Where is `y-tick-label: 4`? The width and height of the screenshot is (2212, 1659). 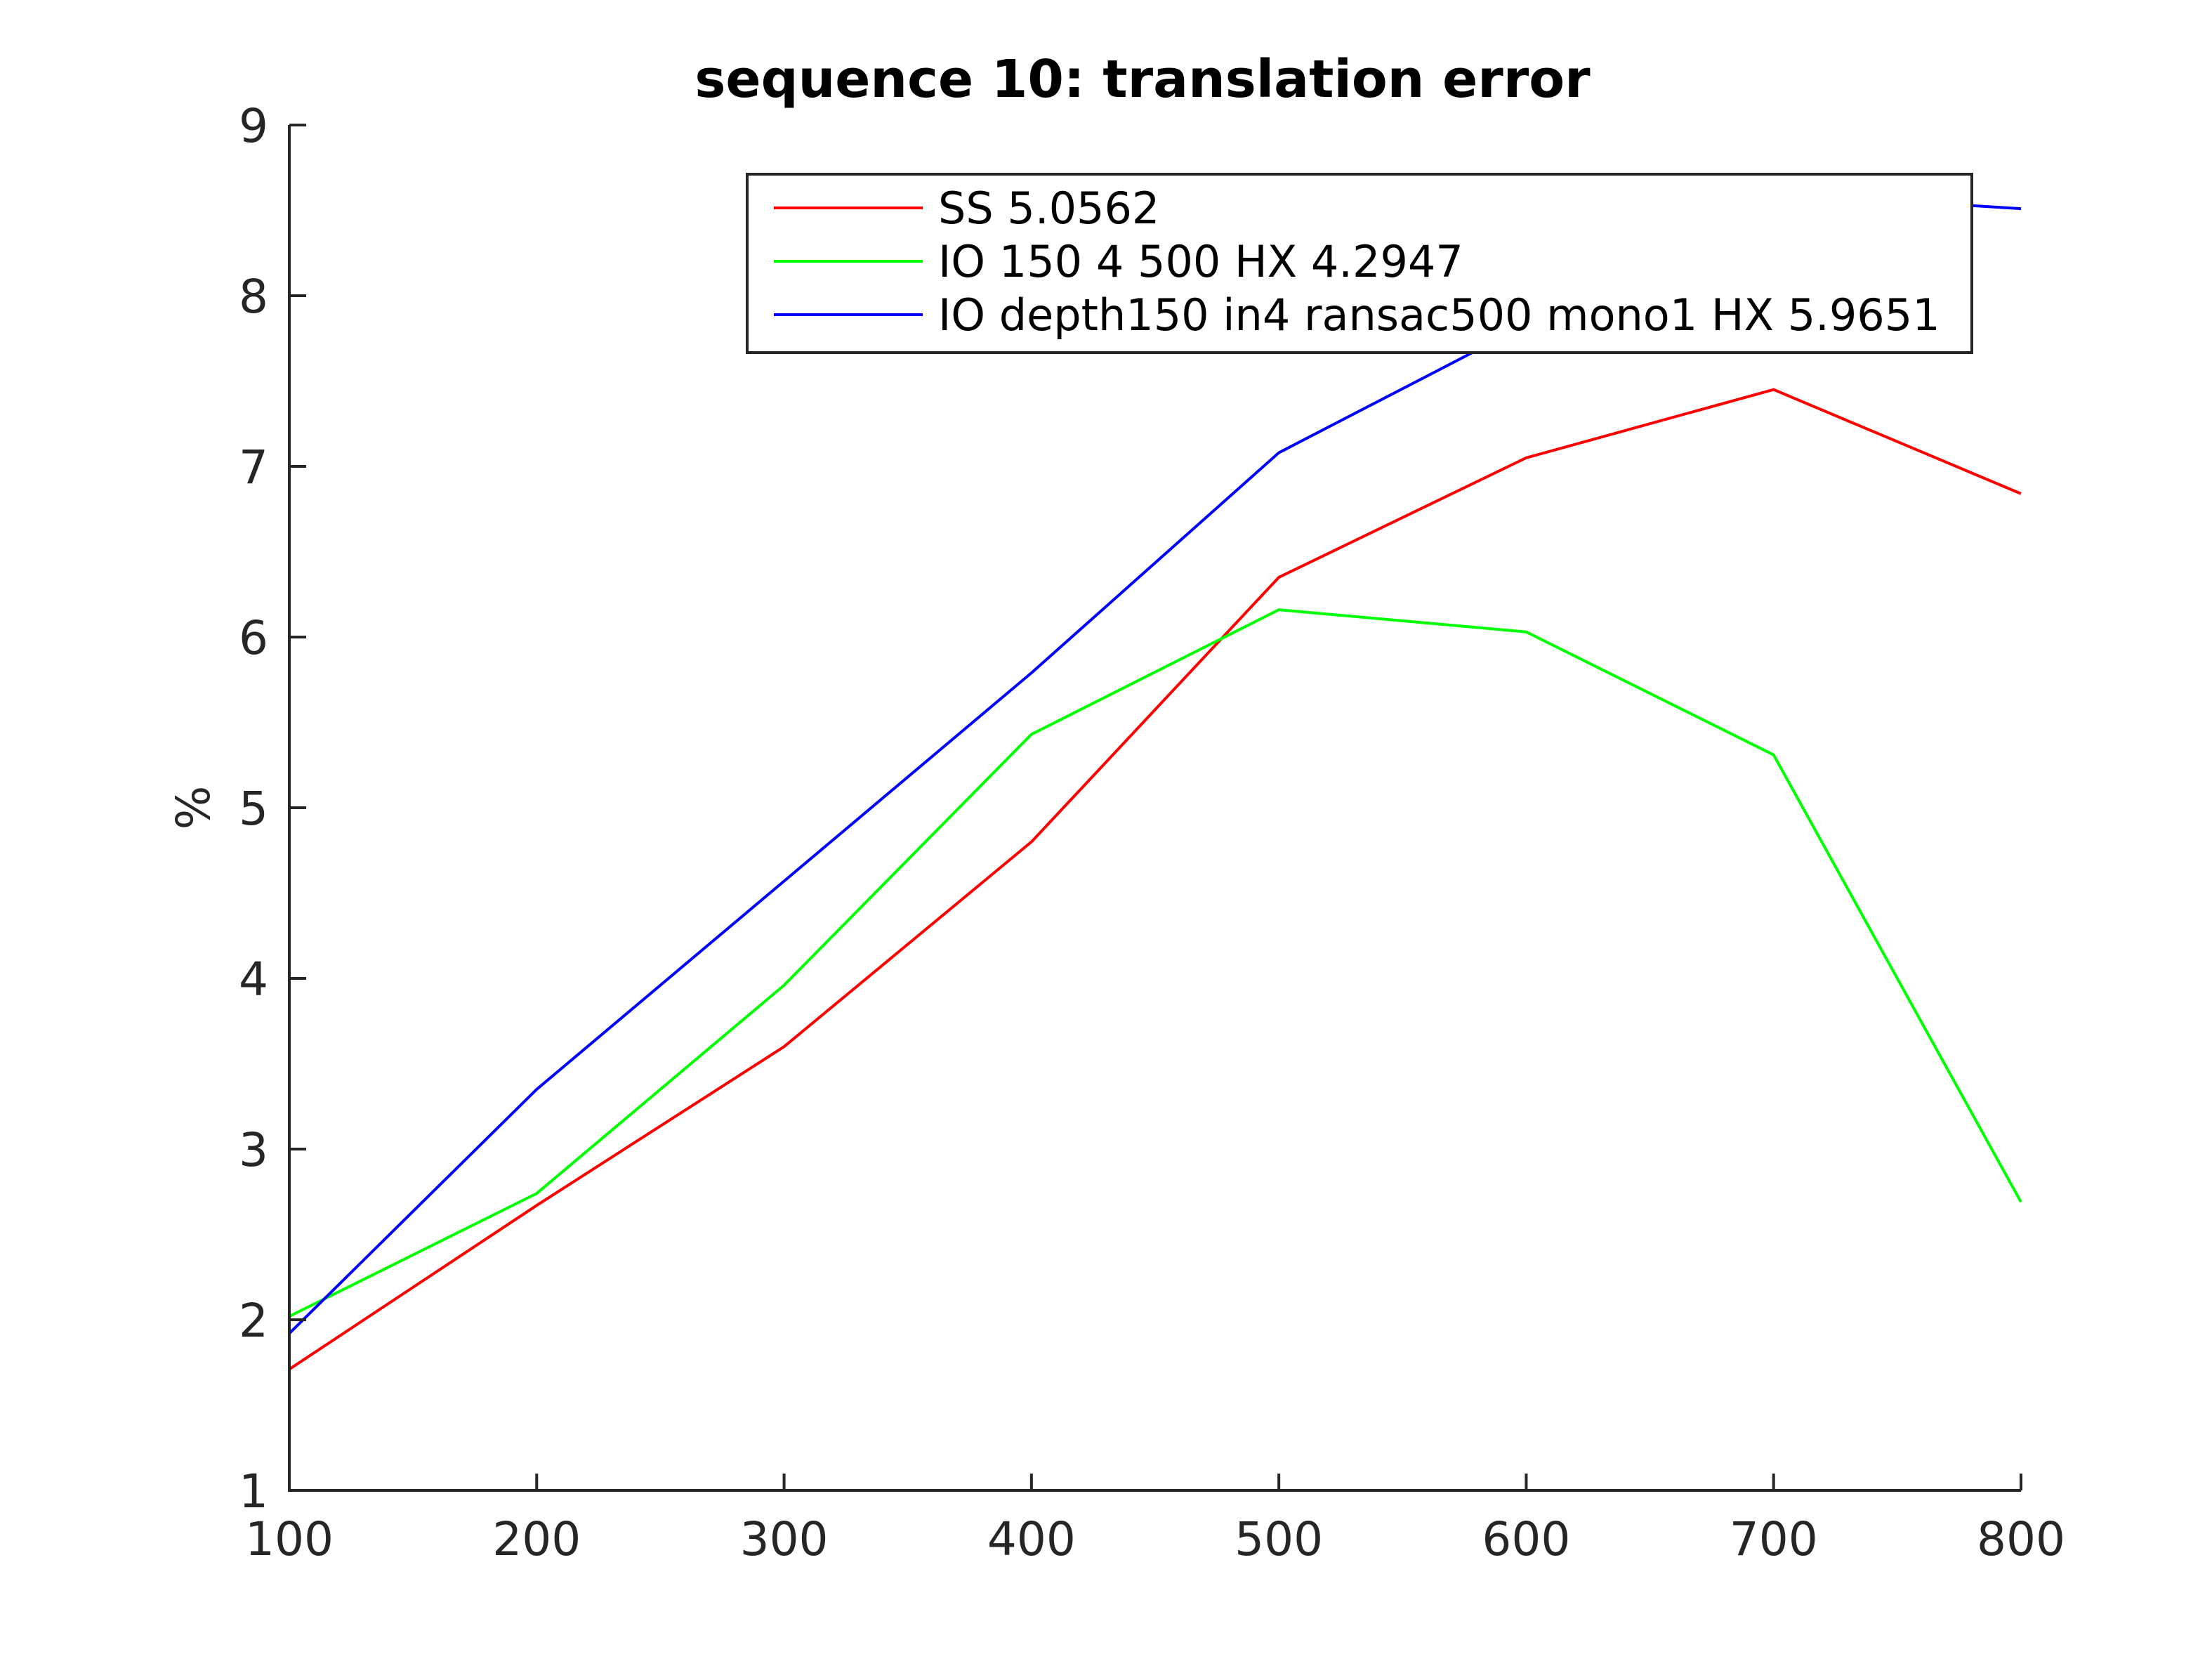
y-tick-label: 4 is located at coordinates (253, 979).